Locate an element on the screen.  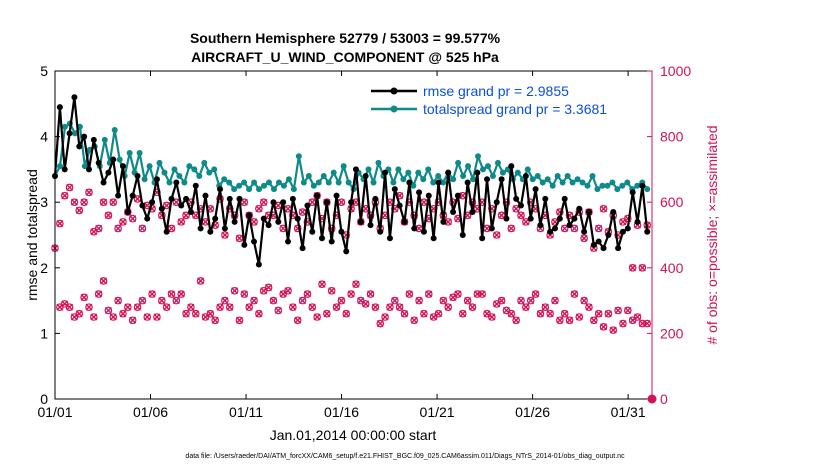
y-right-tick-label: 1000 is located at coordinates (675, 71).